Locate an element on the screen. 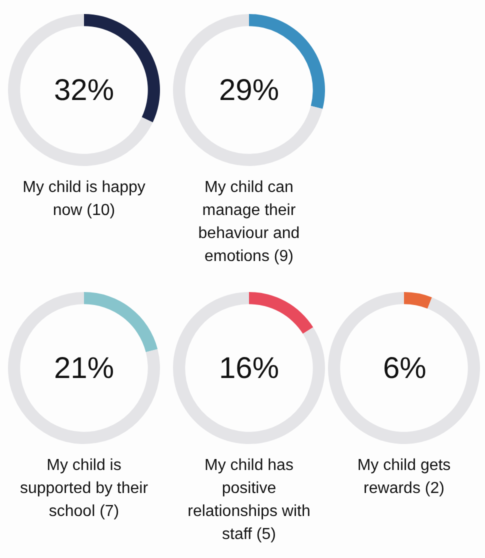 The image size is (485, 558). text: My child has positive relationships with staff (5) is located at coordinates (249, 500).